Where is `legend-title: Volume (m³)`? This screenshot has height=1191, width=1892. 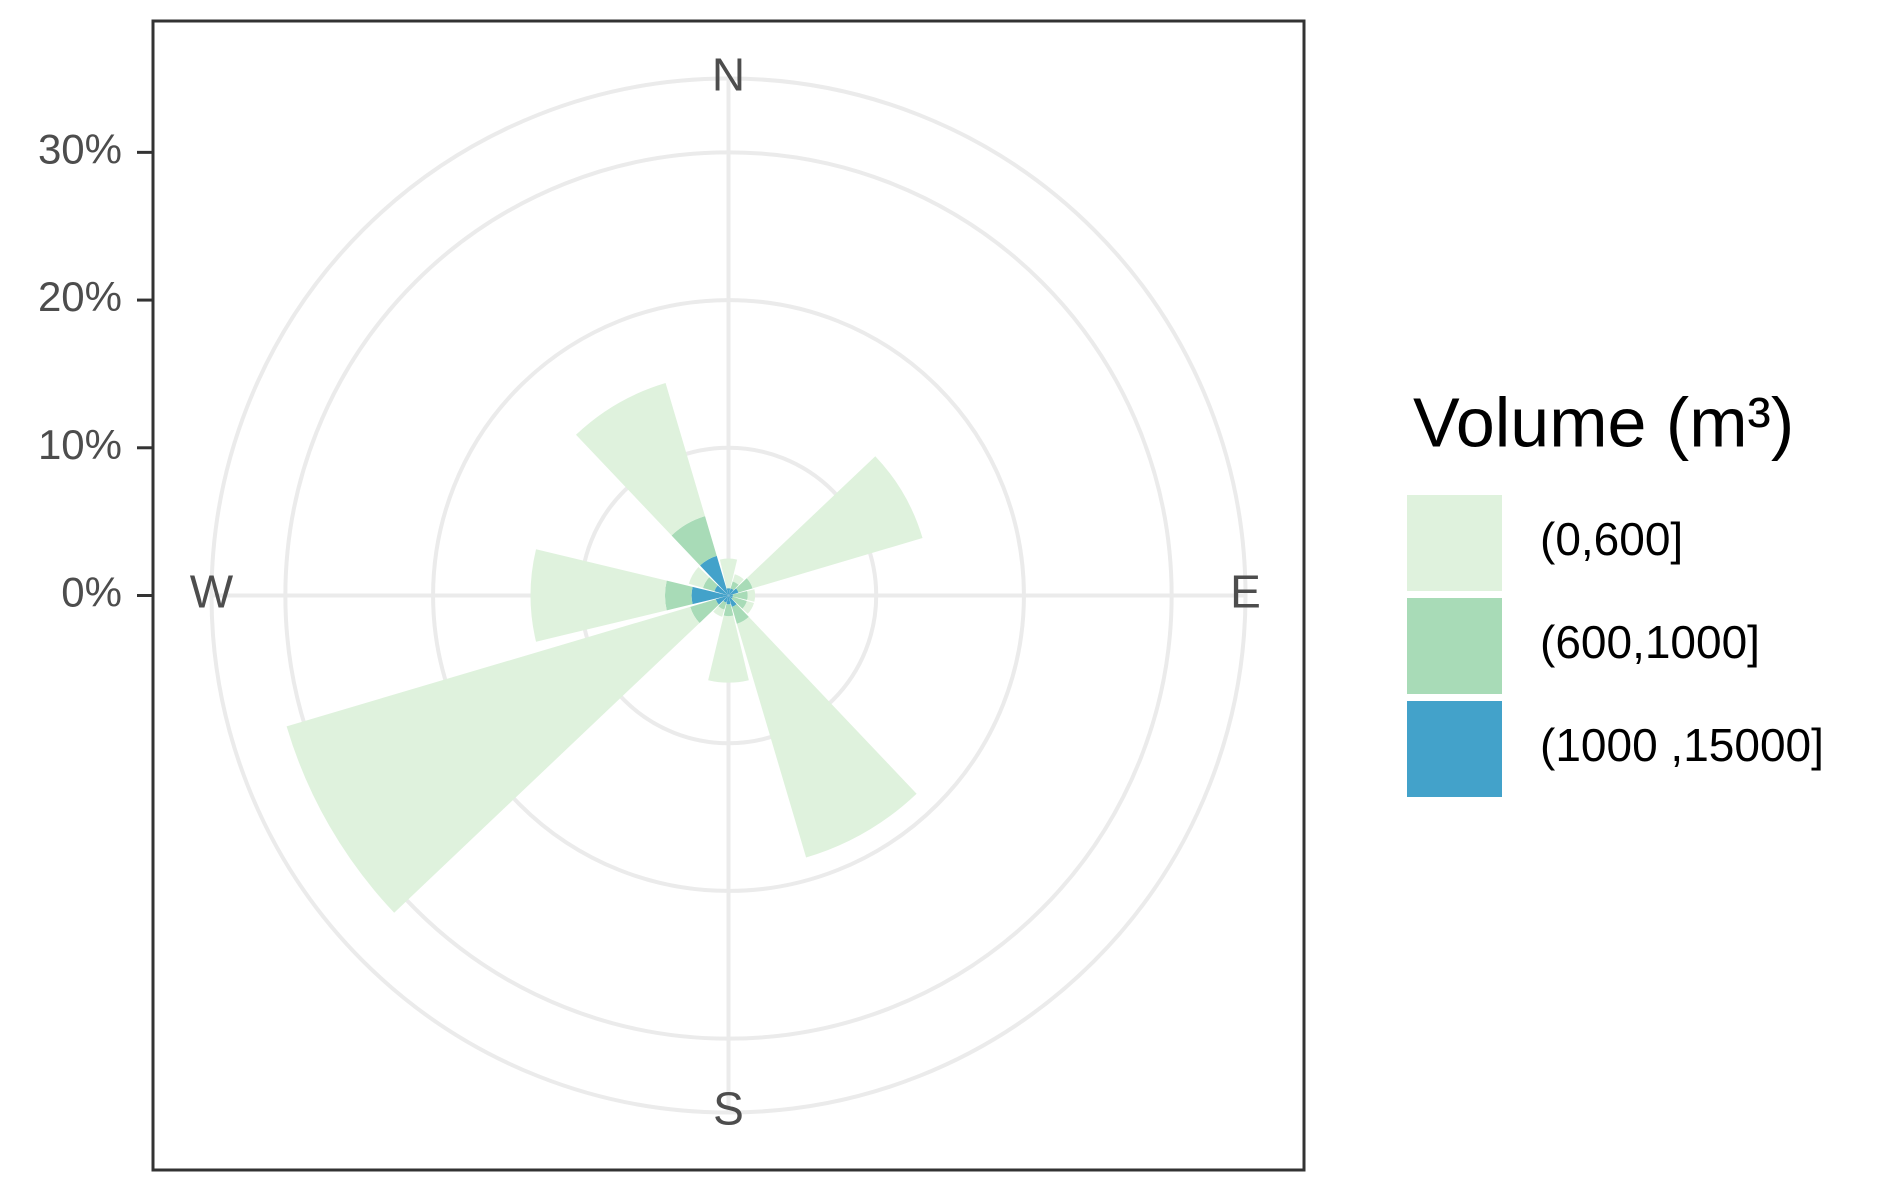 legend-title: Volume (m³) is located at coordinates (1603, 422).